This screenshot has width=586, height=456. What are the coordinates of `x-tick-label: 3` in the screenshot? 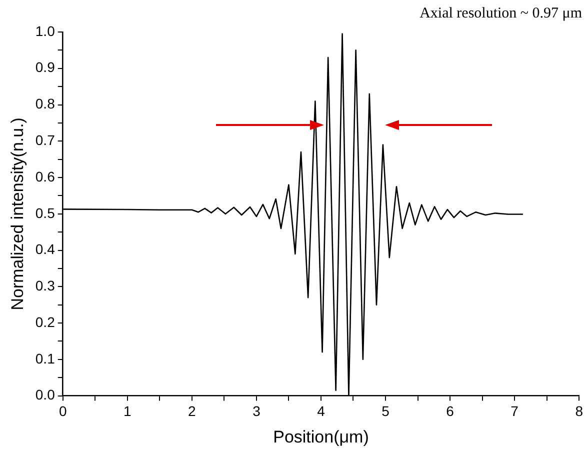 It's located at (256, 411).